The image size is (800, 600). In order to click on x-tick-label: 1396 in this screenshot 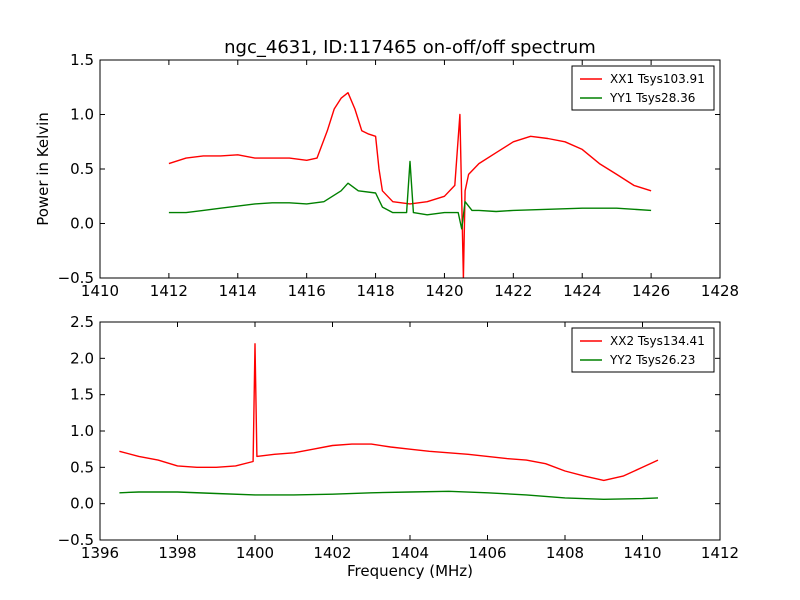, I will do `click(100, 553)`.